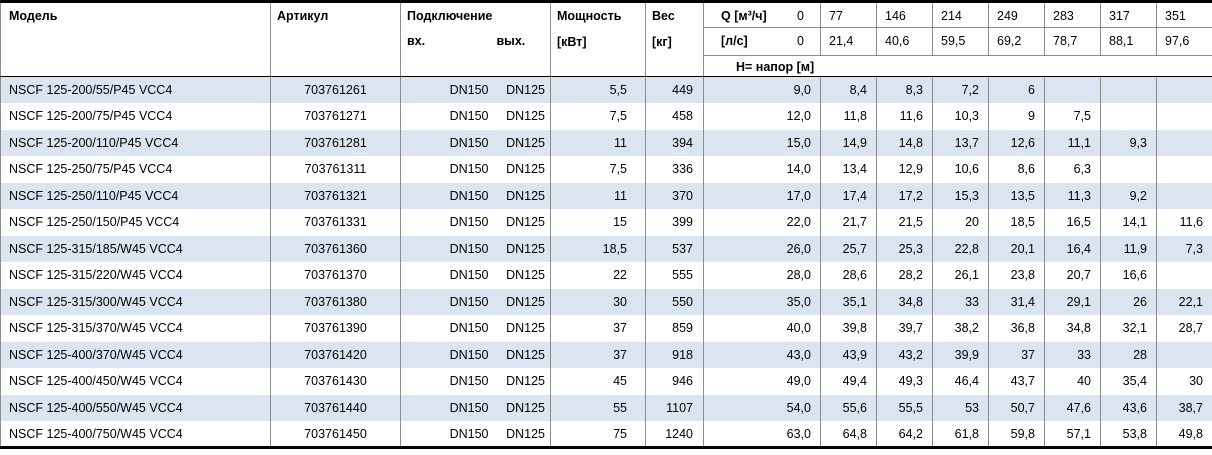 This screenshot has width=1212, height=455. I want to click on head-q0-cell: 9,0, so click(762, 89).